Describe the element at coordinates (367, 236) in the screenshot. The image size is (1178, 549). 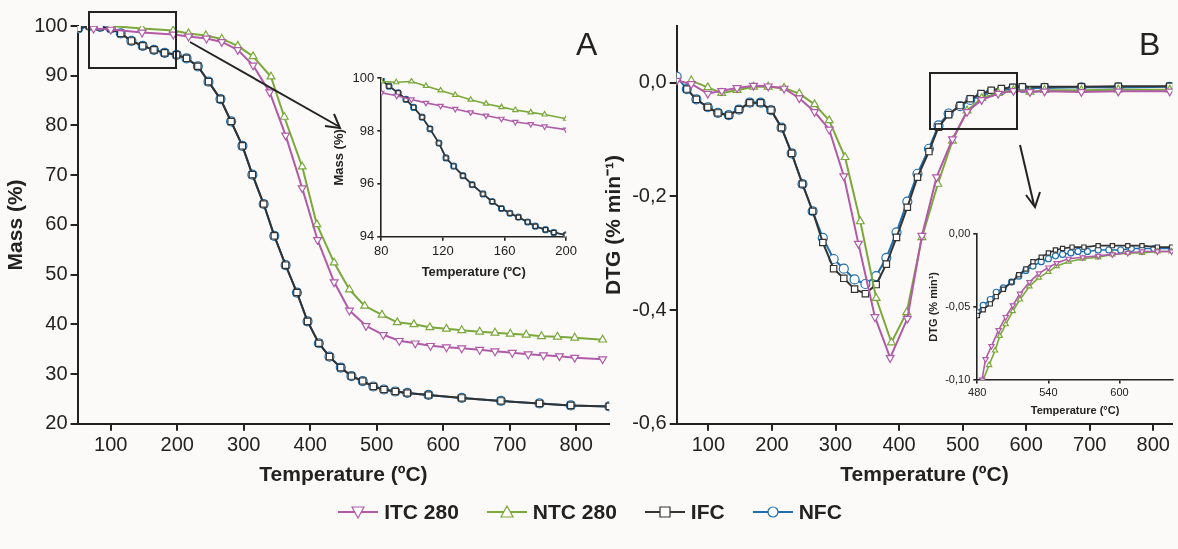
I see `y-tick-label: 94` at that location.